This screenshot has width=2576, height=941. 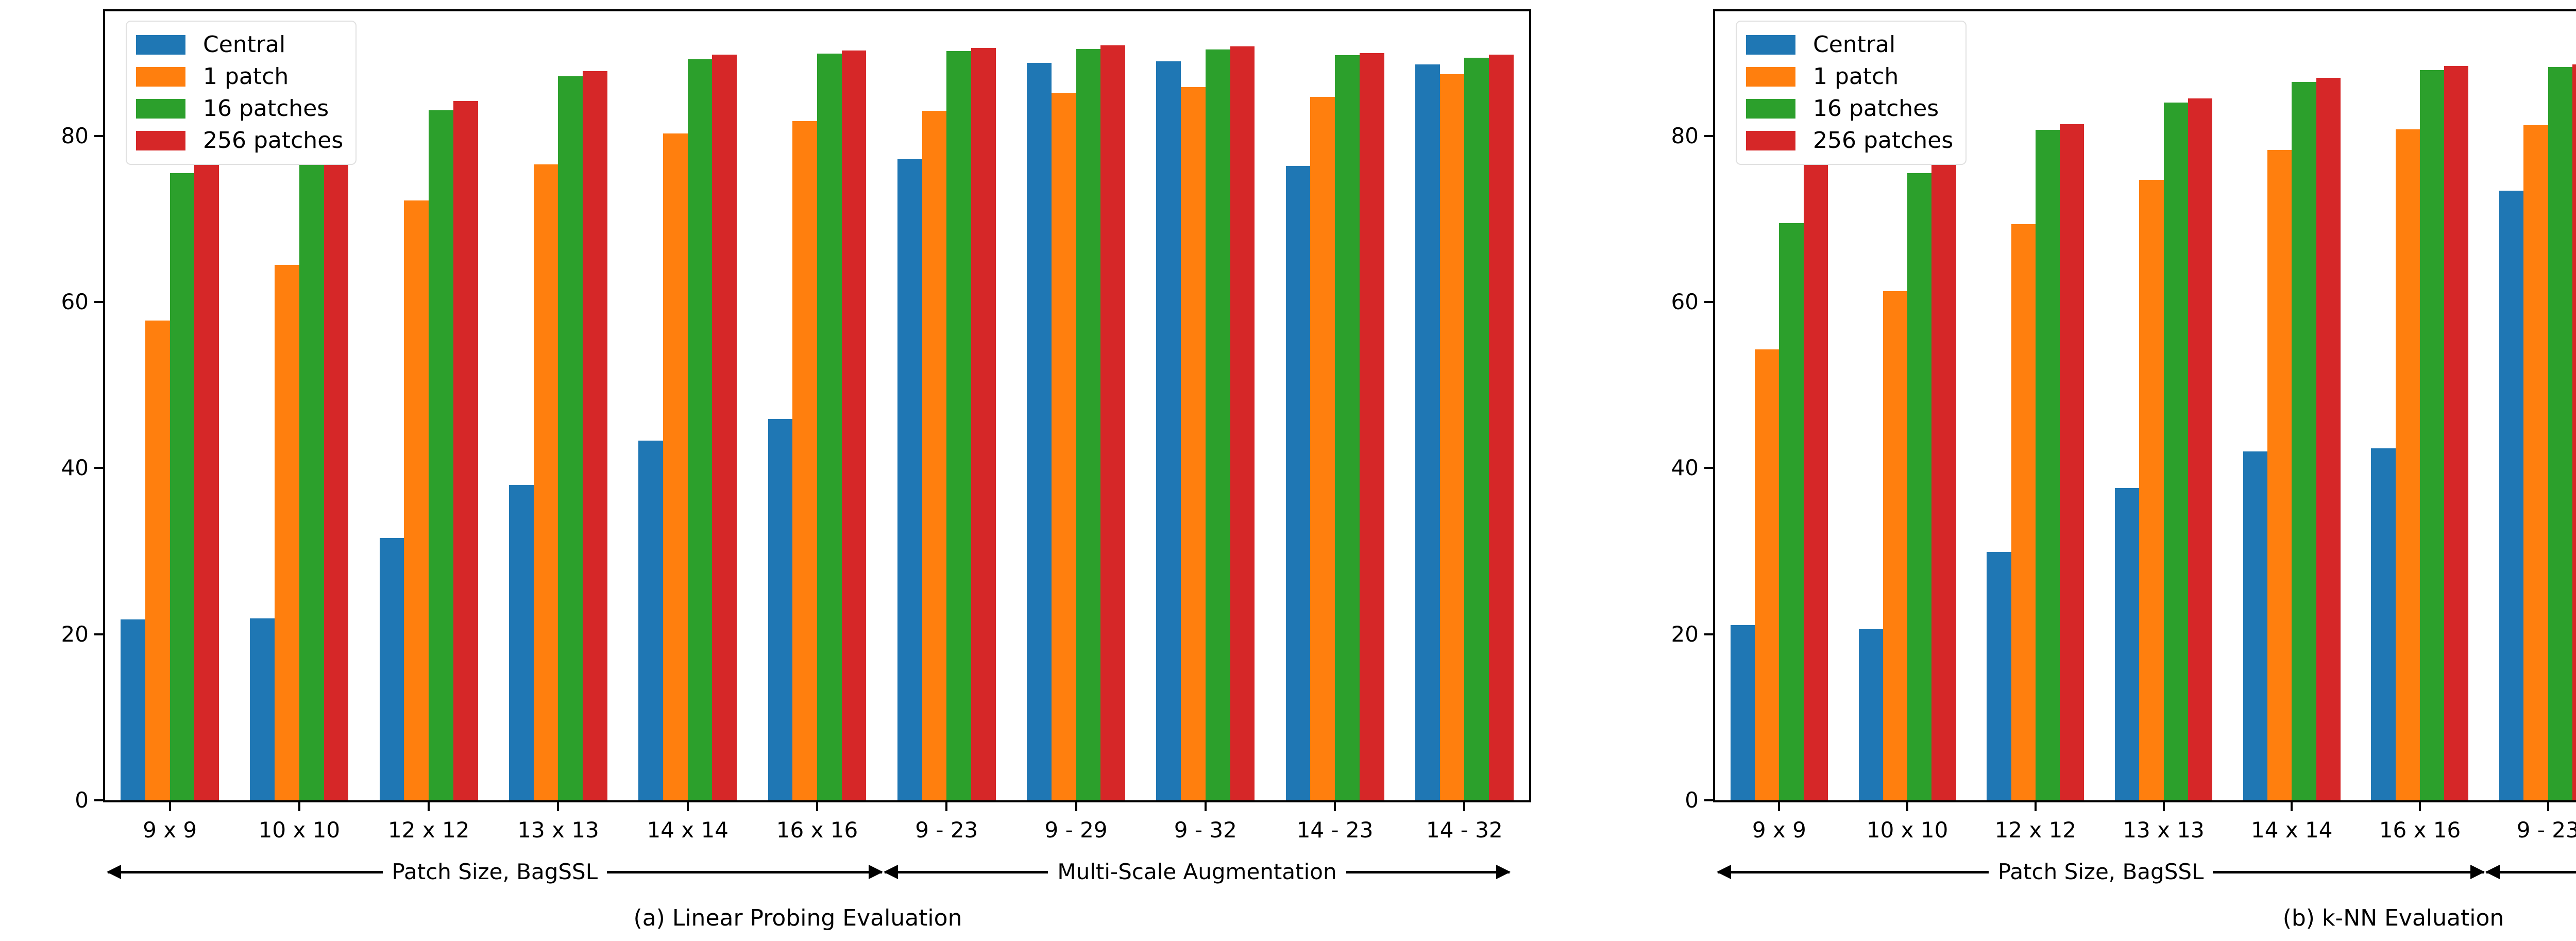 I want to click on x-axis-tick-label: 16 x 16, so click(x=817, y=830).